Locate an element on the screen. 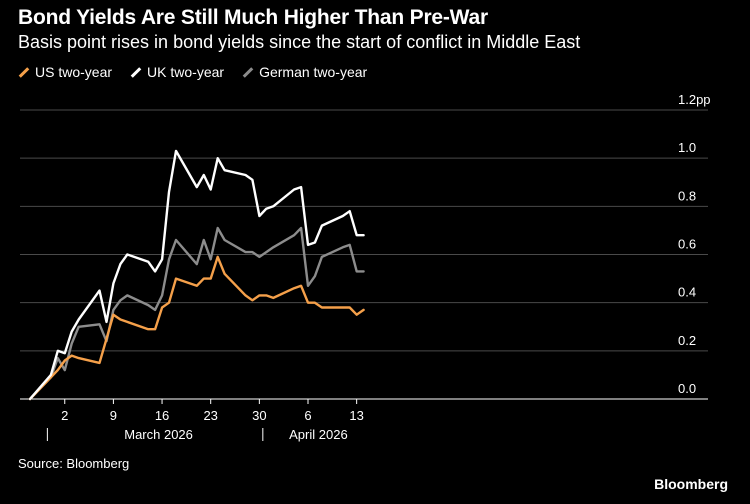 The height and width of the screenshot is (504, 750). x-tick-label-1: 9 is located at coordinates (113, 415).